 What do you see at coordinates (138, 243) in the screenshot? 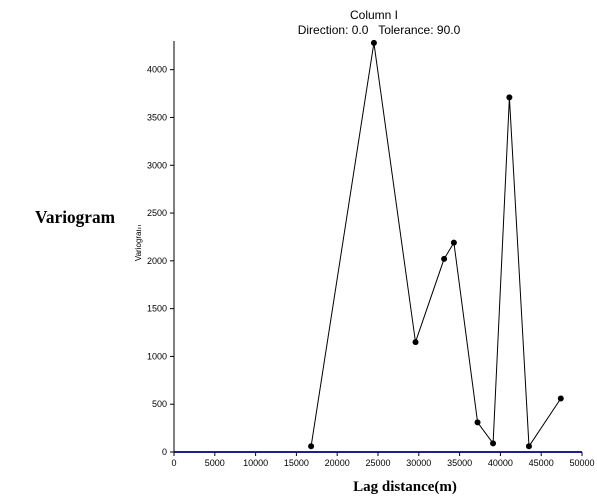
I see `y-axis-label: Variogram` at bounding box center [138, 243].